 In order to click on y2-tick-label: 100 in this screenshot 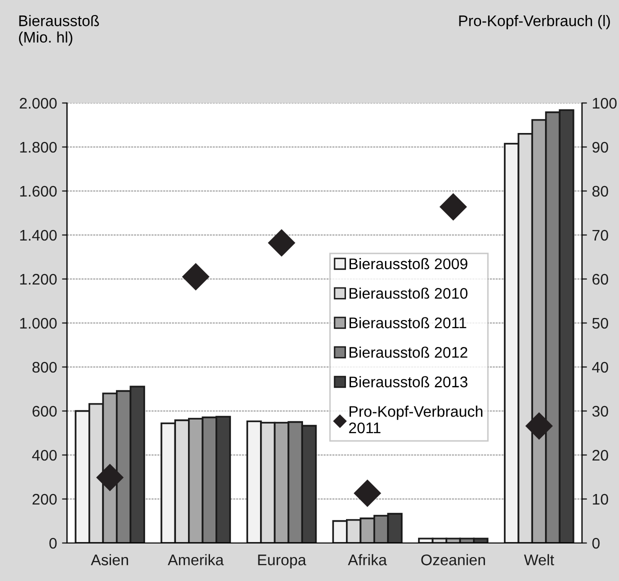, I will do `click(604, 103)`.